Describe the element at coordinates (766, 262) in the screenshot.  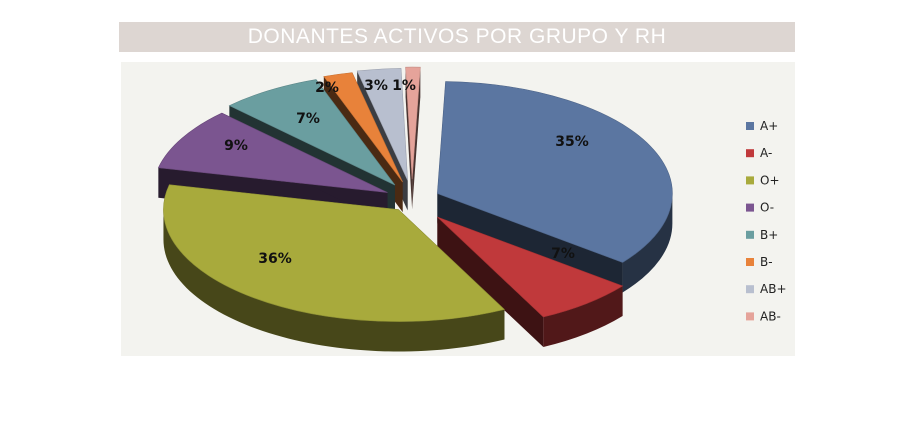
I see `legend-label: B-` at that location.